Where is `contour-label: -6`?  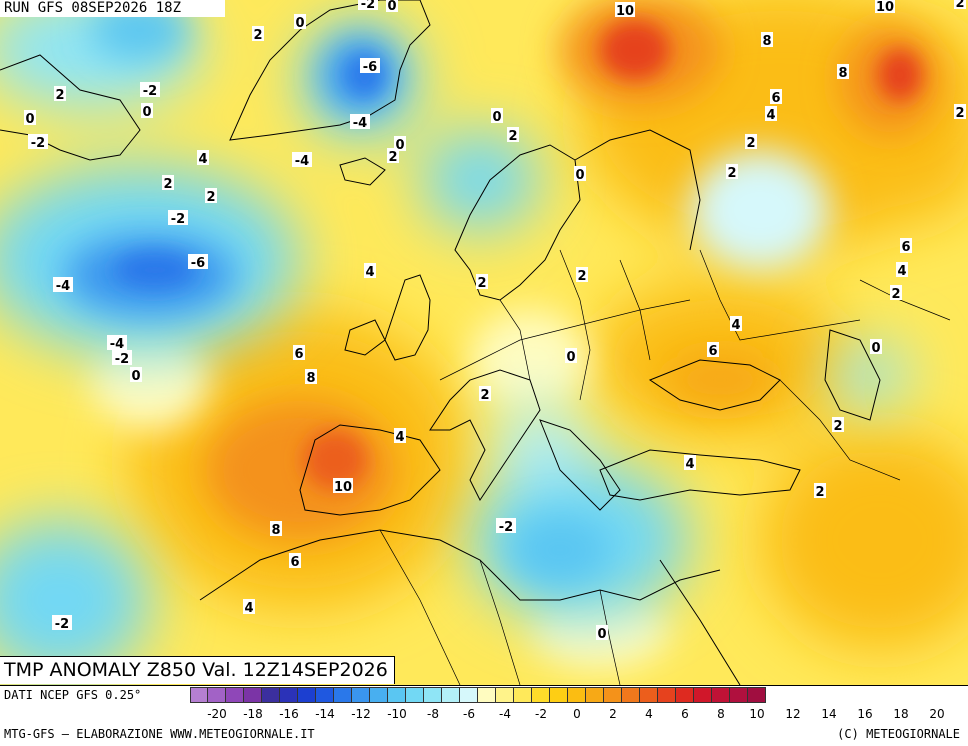
contour-label: -6 is located at coordinates (198, 263).